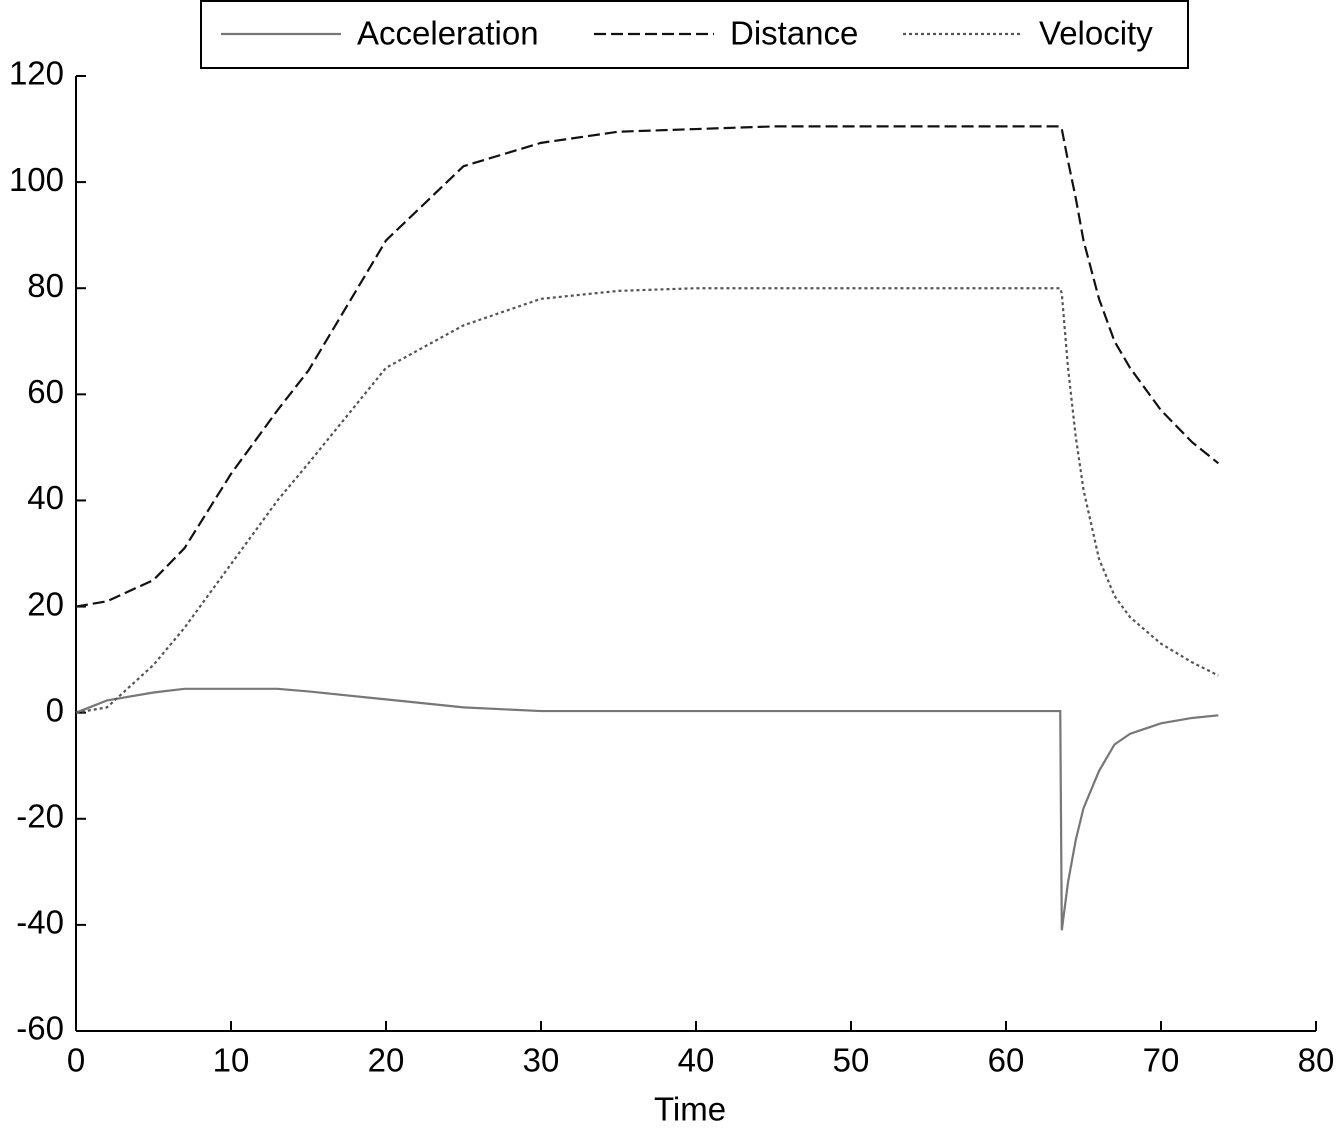  Describe the element at coordinates (1161, 1060) in the screenshot. I see `x-tick-label: 70` at that location.